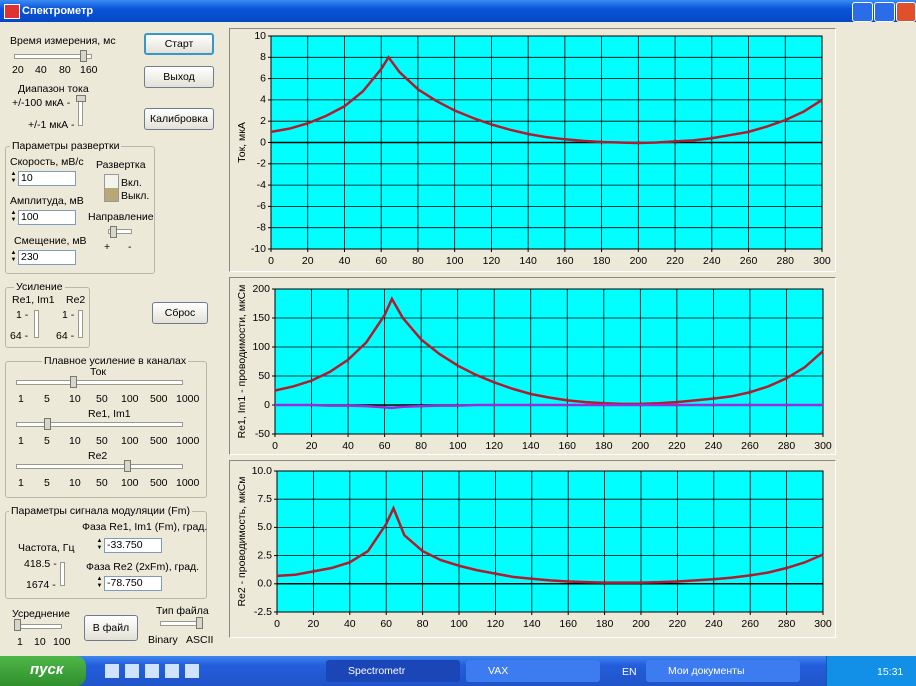 The image size is (916, 686). What do you see at coordinates (47, 217) in the screenshot?
I see `amplitude-input: 100` at bounding box center [47, 217].